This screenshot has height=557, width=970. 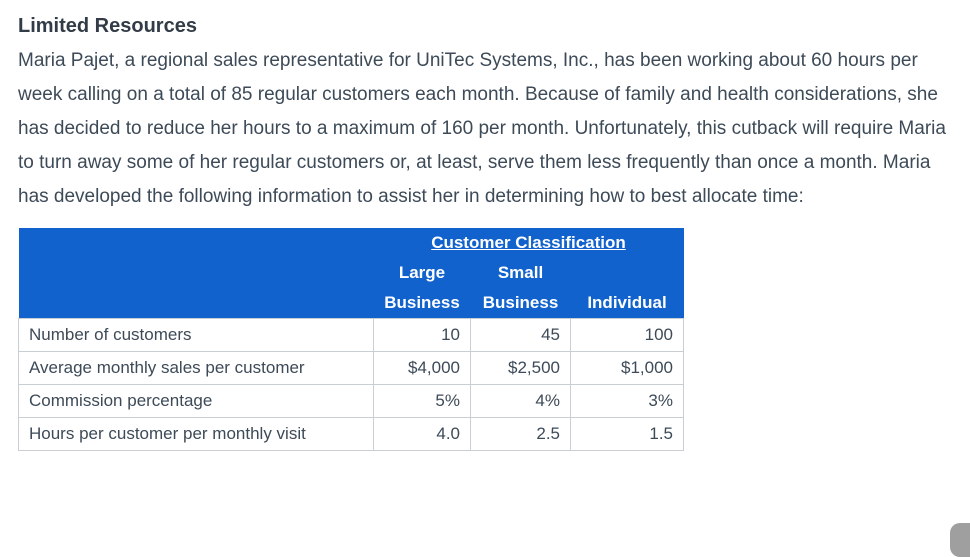 What do you see at coordinates (196, 368) in the screenshot?
I see `row-label: Average monthly sales per customer` at bounding box center [196, 368].